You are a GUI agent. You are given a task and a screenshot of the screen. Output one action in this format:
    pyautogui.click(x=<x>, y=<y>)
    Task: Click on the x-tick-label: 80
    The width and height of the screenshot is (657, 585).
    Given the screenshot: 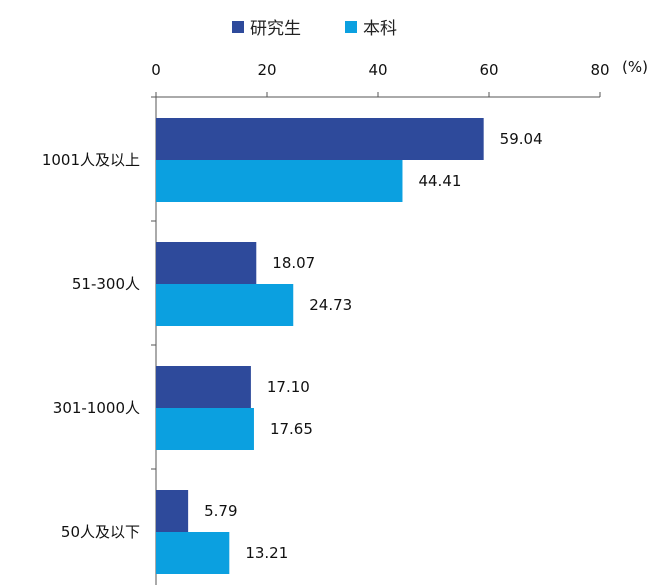 What is the action you would take?
    pyautogui.click(x=599, y=70)
    